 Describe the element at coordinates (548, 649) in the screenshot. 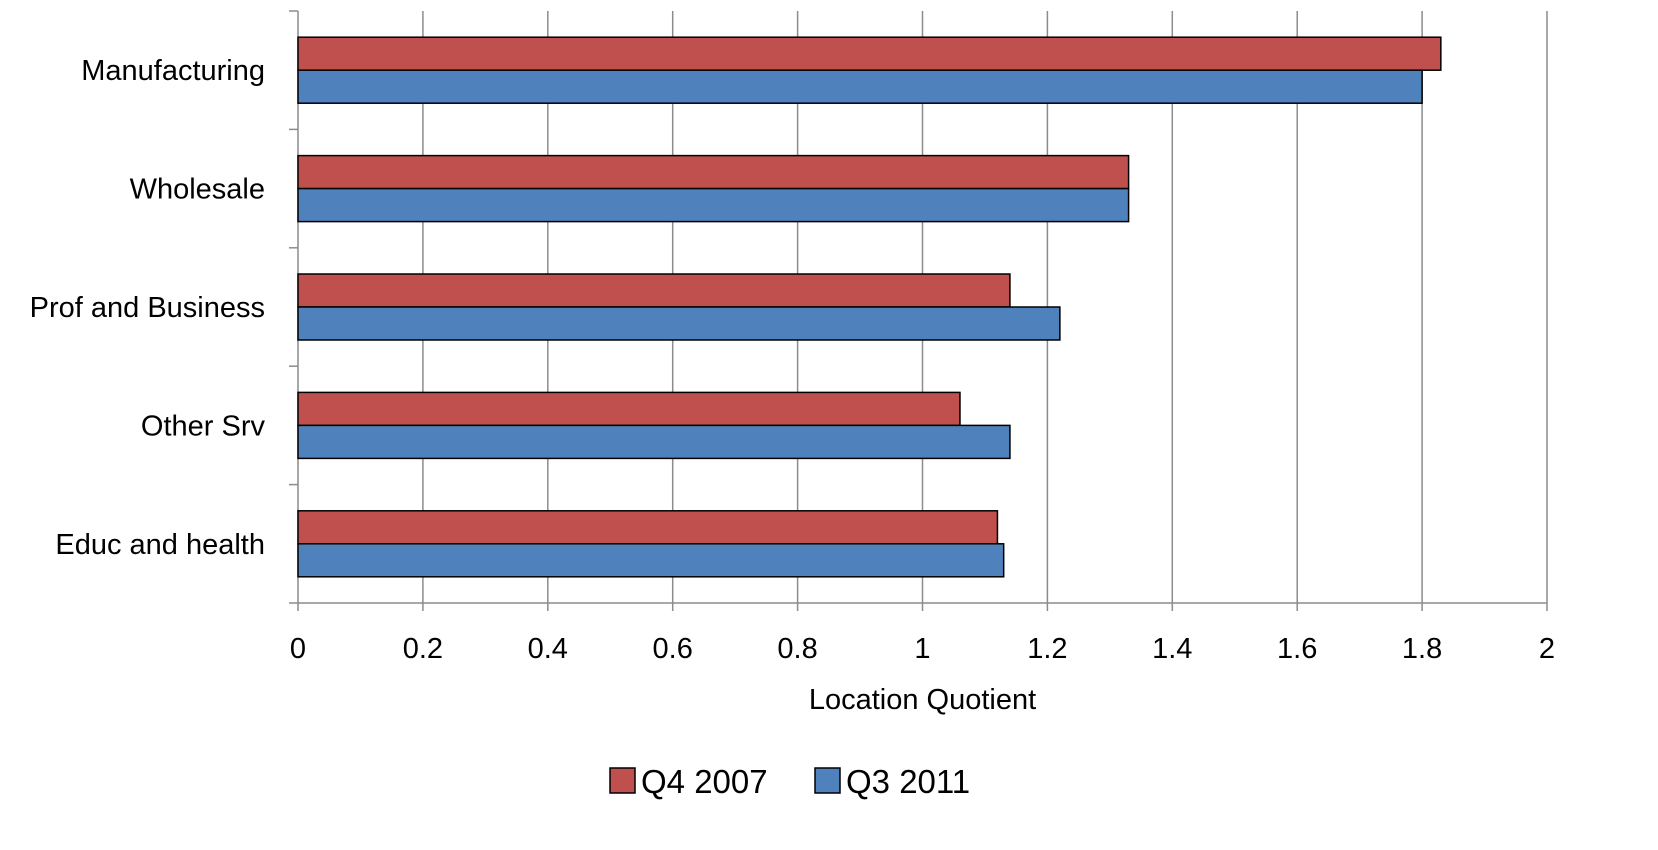

I see `x-tick-label: 0.4` at that location.